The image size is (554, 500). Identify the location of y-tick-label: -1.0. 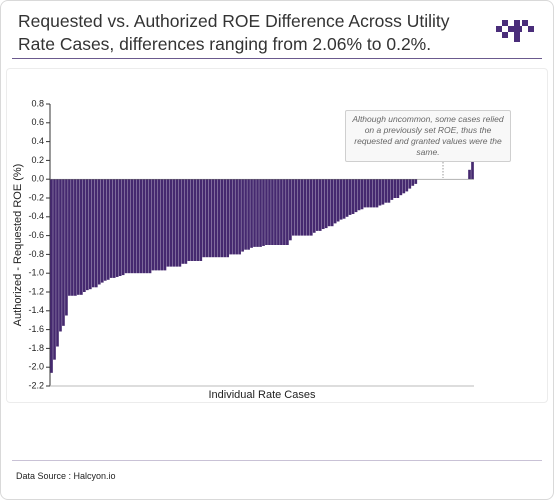
(36, 273).